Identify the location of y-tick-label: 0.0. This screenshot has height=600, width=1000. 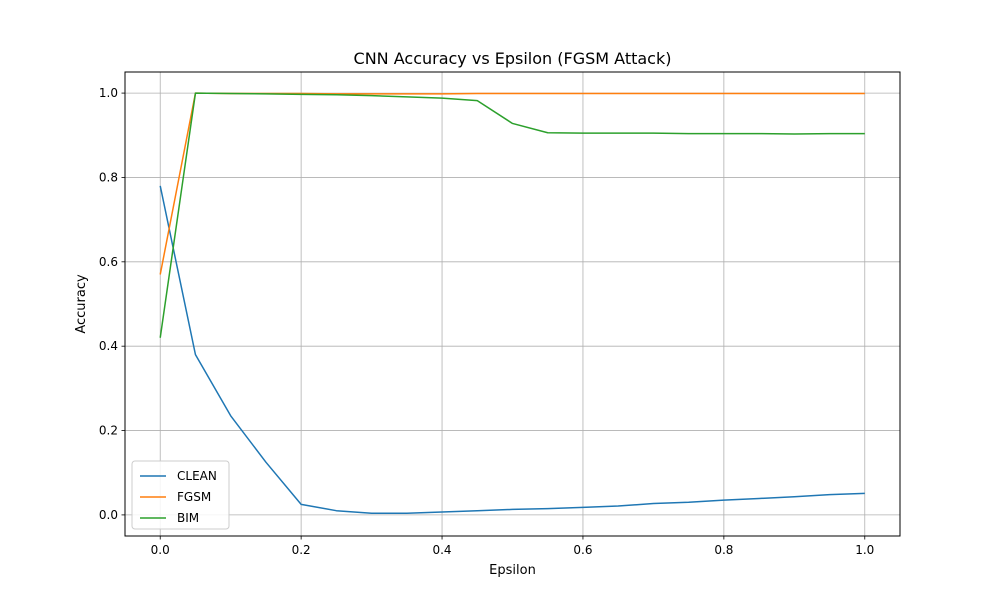
(108, 515).